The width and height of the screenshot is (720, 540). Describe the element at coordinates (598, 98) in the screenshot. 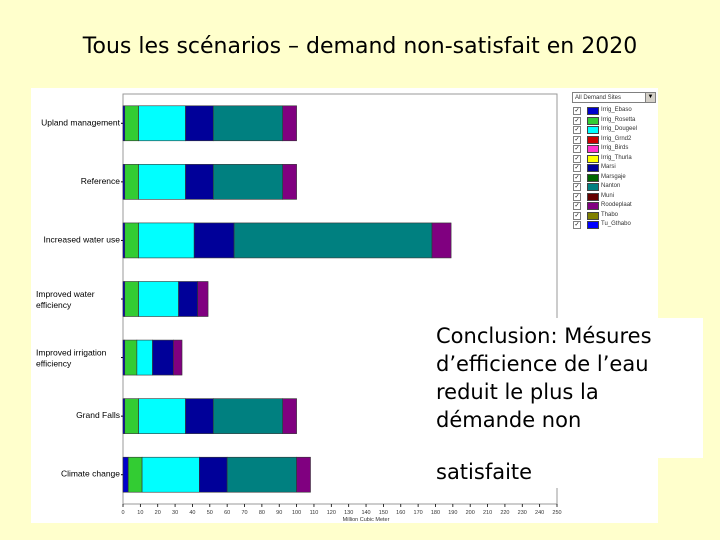

I see `demand-site-select-value: All Demand Sites` at that location.